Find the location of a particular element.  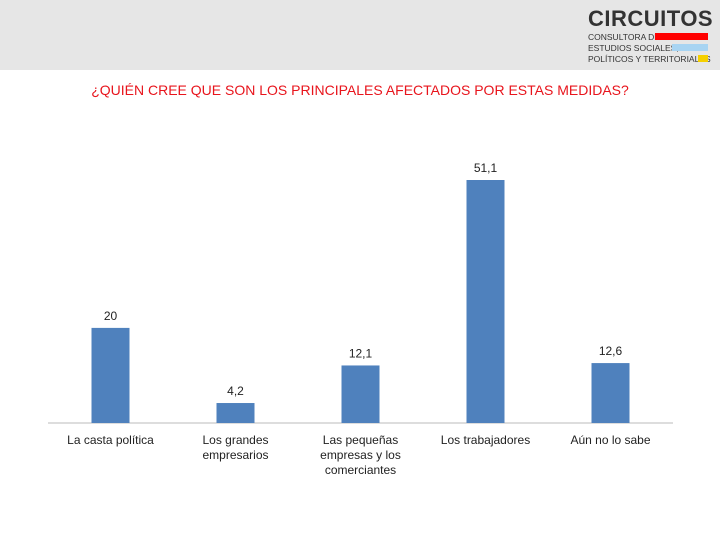

logo-tagline: CONSULTORA DE is located at coordinates (624, 37).